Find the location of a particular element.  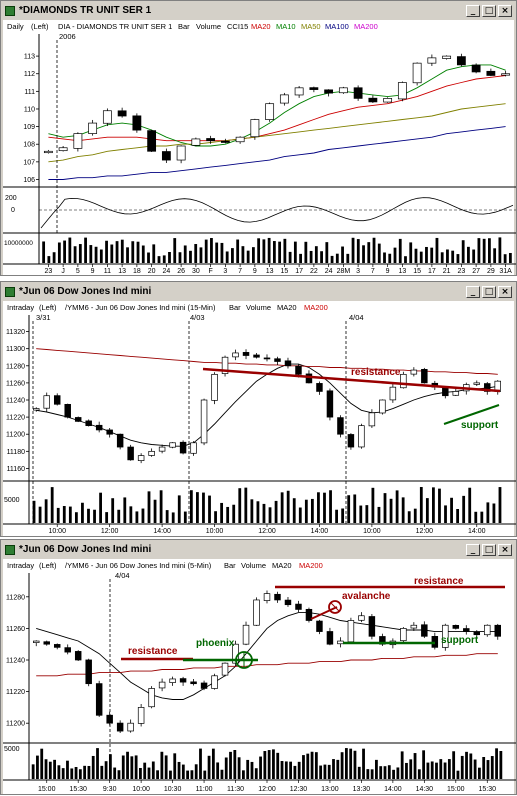

y-tick-label: 11320 is located at coordinates (15, 332).